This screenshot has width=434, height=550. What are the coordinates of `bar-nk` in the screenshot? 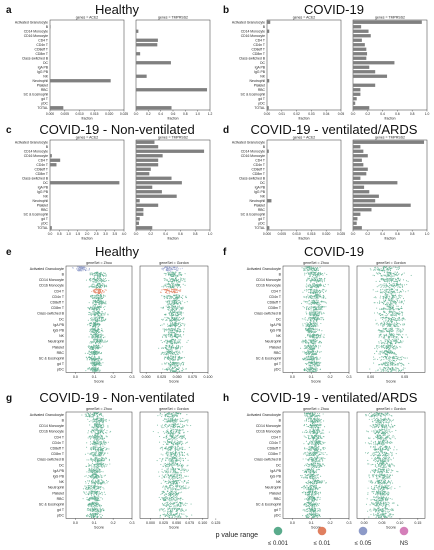 It's located at (366, 196).